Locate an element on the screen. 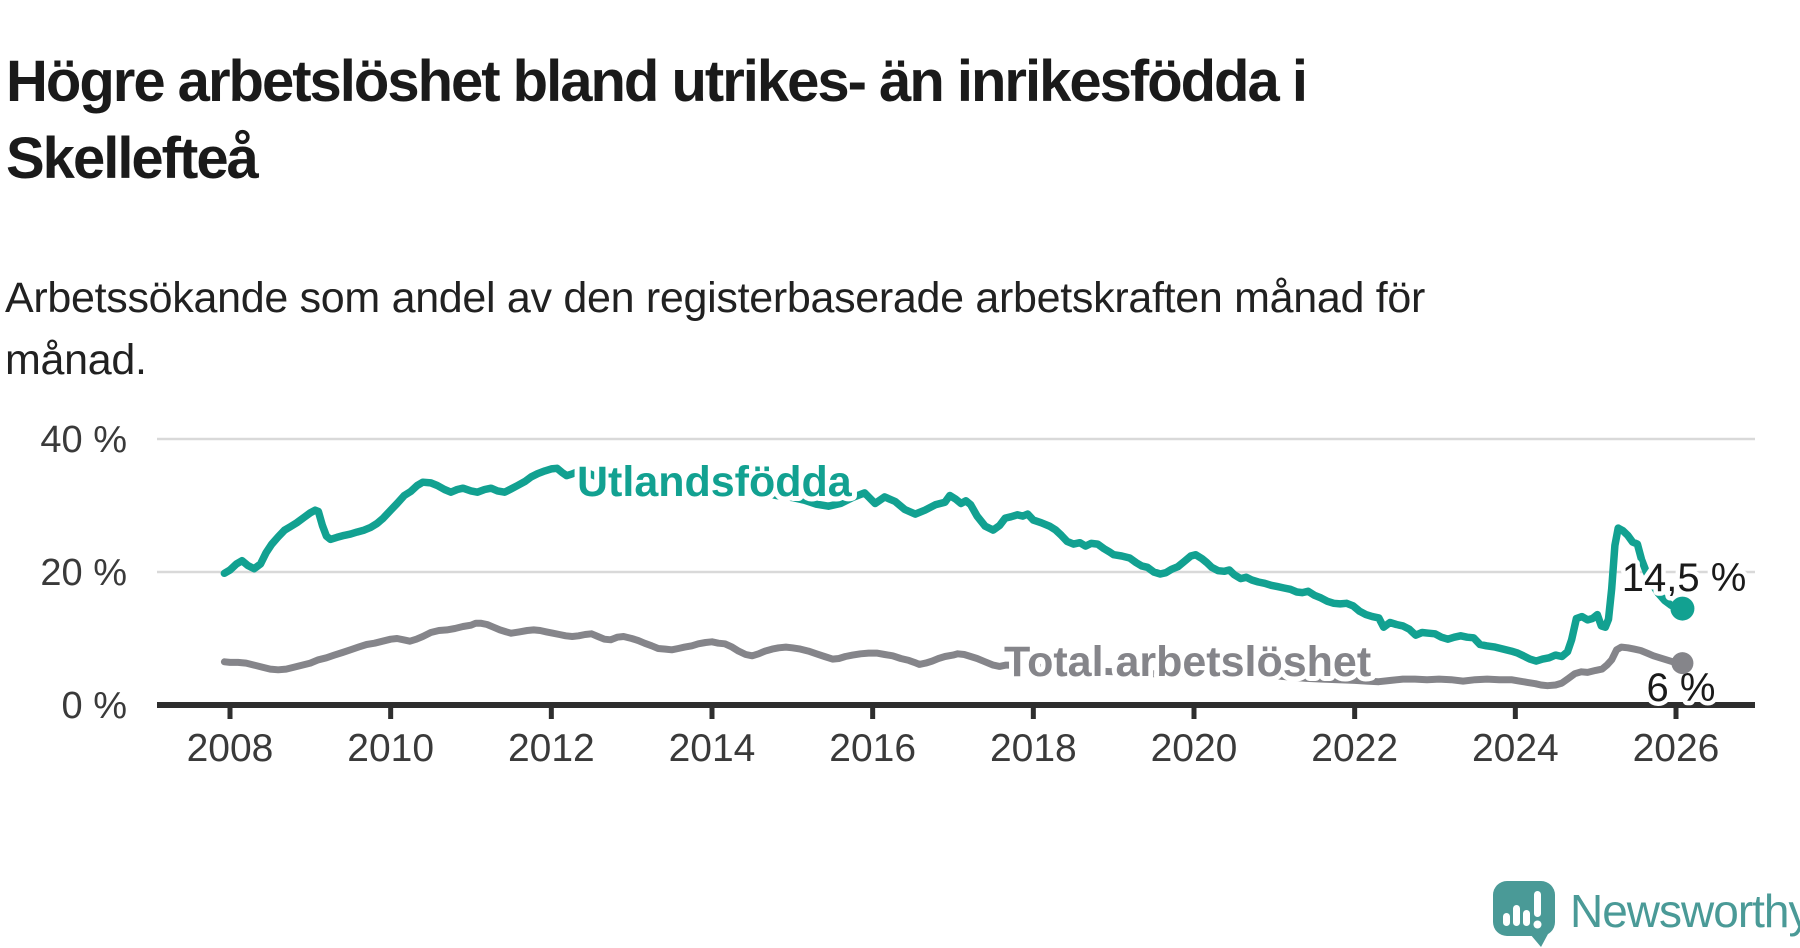 The width and height of the screenshot is (1800, 948). series-label-utlandsfodda: Utlandsfödda is located at coordinates (715, 482).